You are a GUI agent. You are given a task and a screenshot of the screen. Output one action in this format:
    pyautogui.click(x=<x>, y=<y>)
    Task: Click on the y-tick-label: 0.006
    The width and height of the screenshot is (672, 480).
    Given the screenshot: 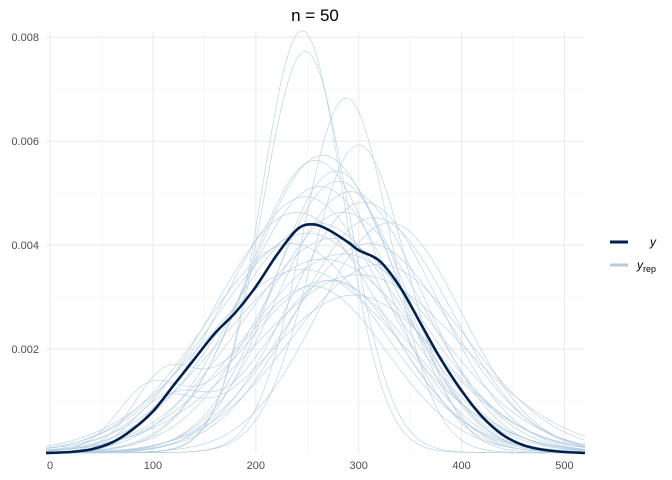 What is the action you would take?
    pyautogui.click(x=25, y=142)
    